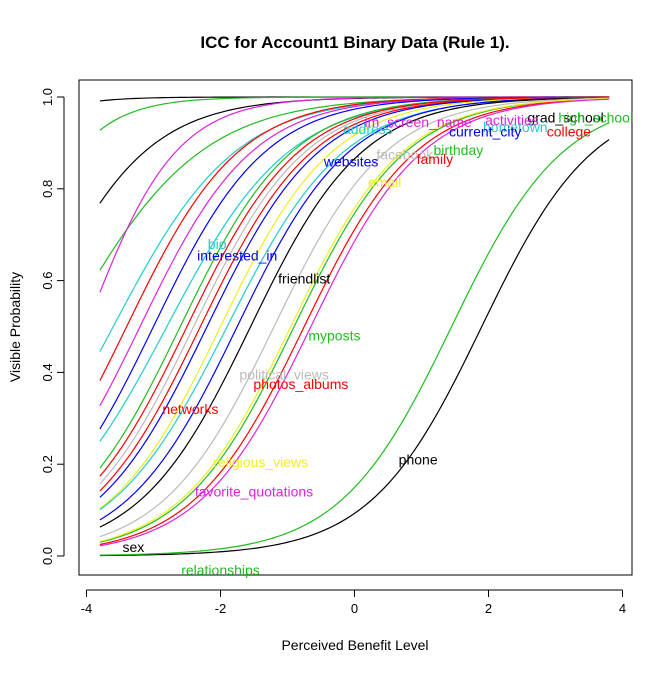  Describe the element at coordinates (300, 384) in the screenshot. I see `curve-label-photos-albums: photos_albums` at that location.